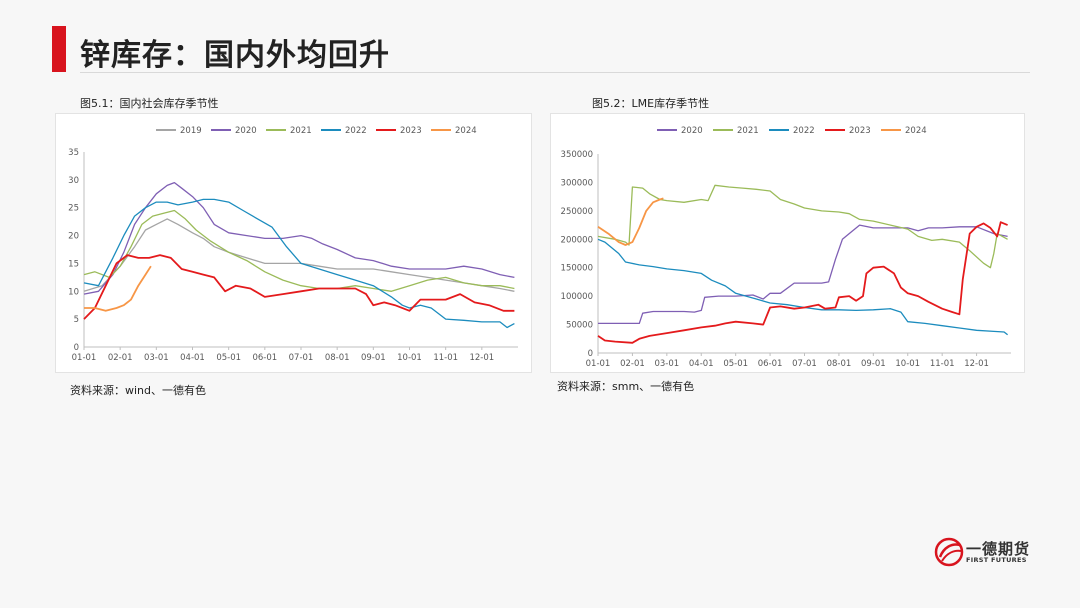 The image size is (1080, 608). Describe the element at coordinates (949, 552) in the screenshot. I see `first-futures-logo-icon` at that location.